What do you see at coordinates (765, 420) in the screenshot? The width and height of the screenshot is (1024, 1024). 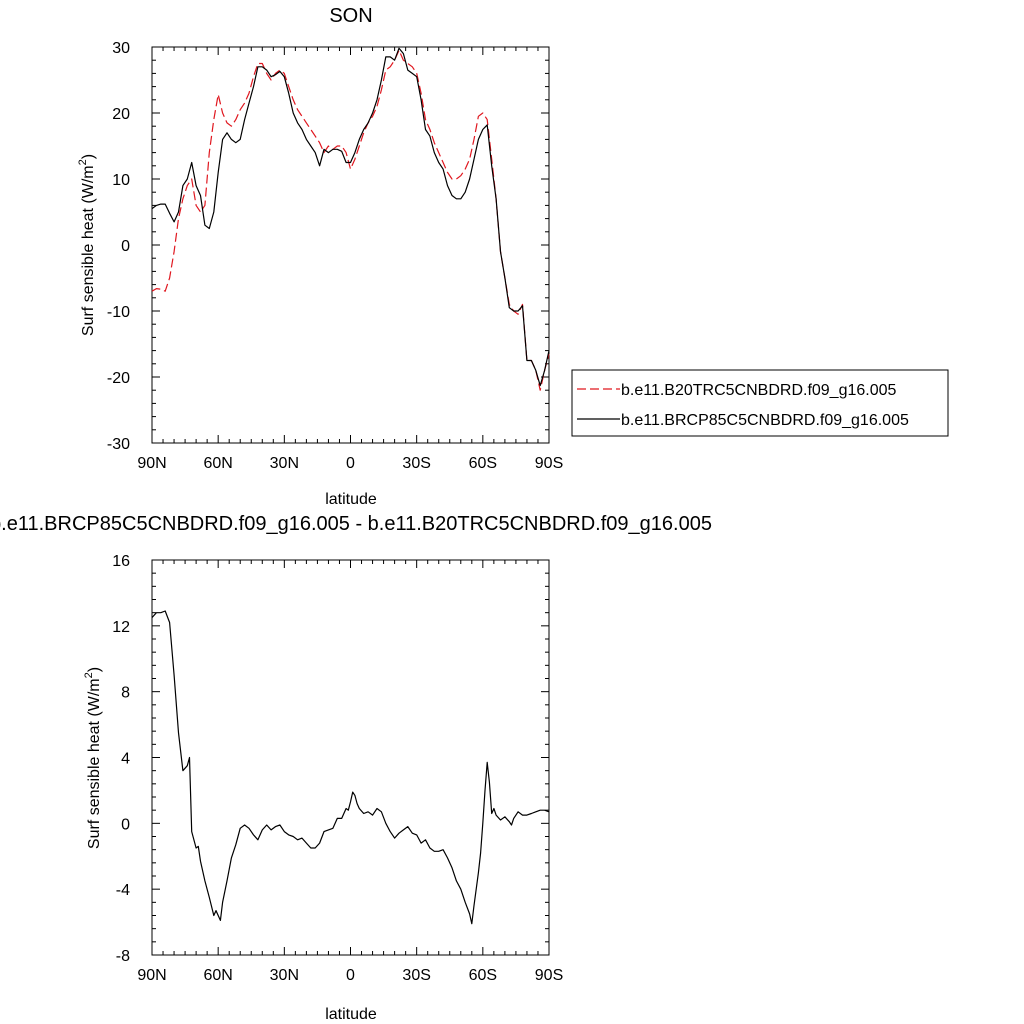 I see `legend-label-rcp85: b.e11.BRCP85C5CNBDRD.f09_g16.005` at bounding box center [765, 420].